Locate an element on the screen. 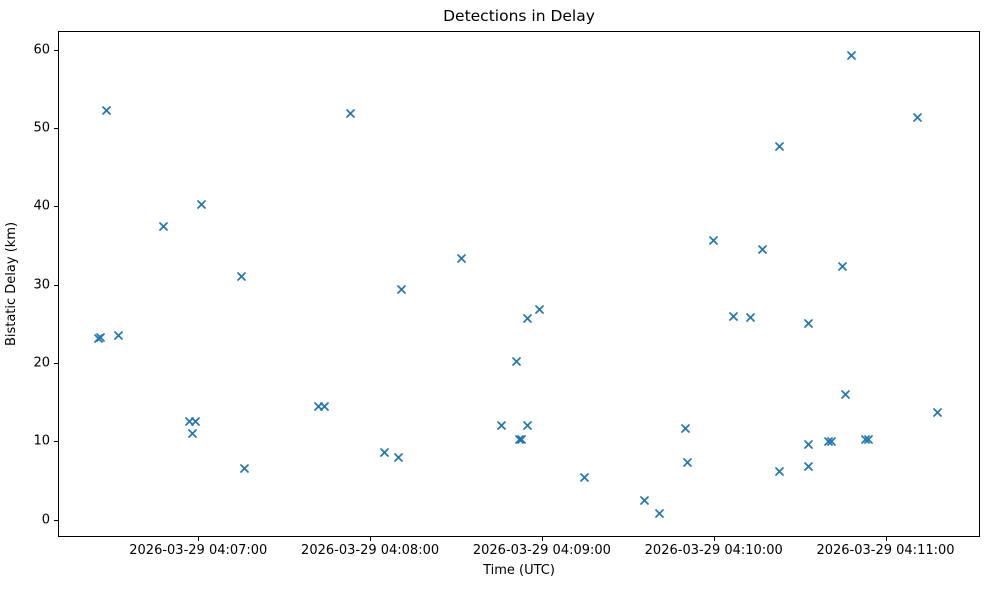 The height and width of the screenshot is (590, 989). y-axis-tick-label: 50 is located at coordinates (41, 128).